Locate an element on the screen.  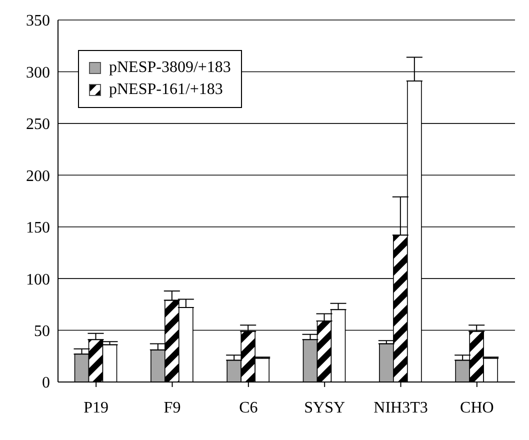
x-tick-label: CHO is located at coordinates (477, 407).